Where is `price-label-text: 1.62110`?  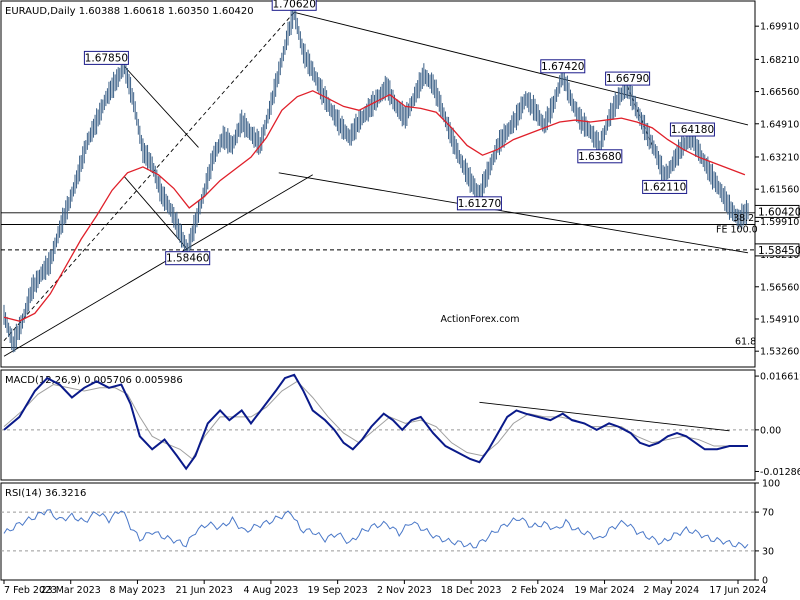
price-label-text: 1.62110 is located at coordinates (664, 187).